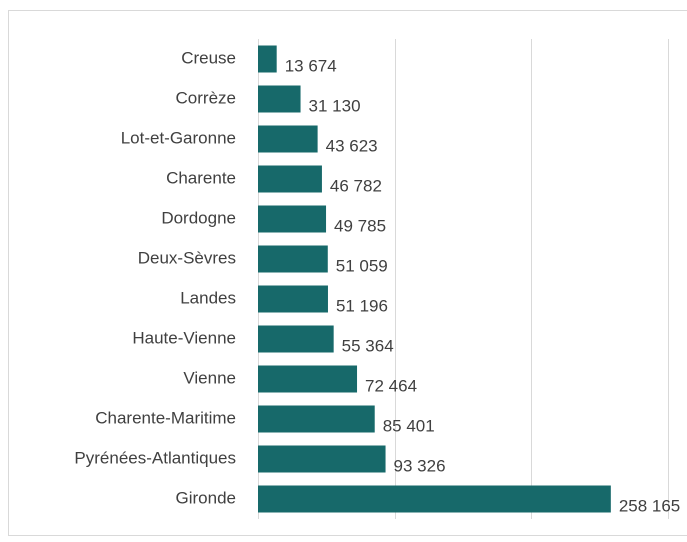 The height and width of the screenshot is (542, 687). What do you see at coordinates (352, 145) in the screenshot?
I see `value-label: 43 623` at bounding box center [352, 145].